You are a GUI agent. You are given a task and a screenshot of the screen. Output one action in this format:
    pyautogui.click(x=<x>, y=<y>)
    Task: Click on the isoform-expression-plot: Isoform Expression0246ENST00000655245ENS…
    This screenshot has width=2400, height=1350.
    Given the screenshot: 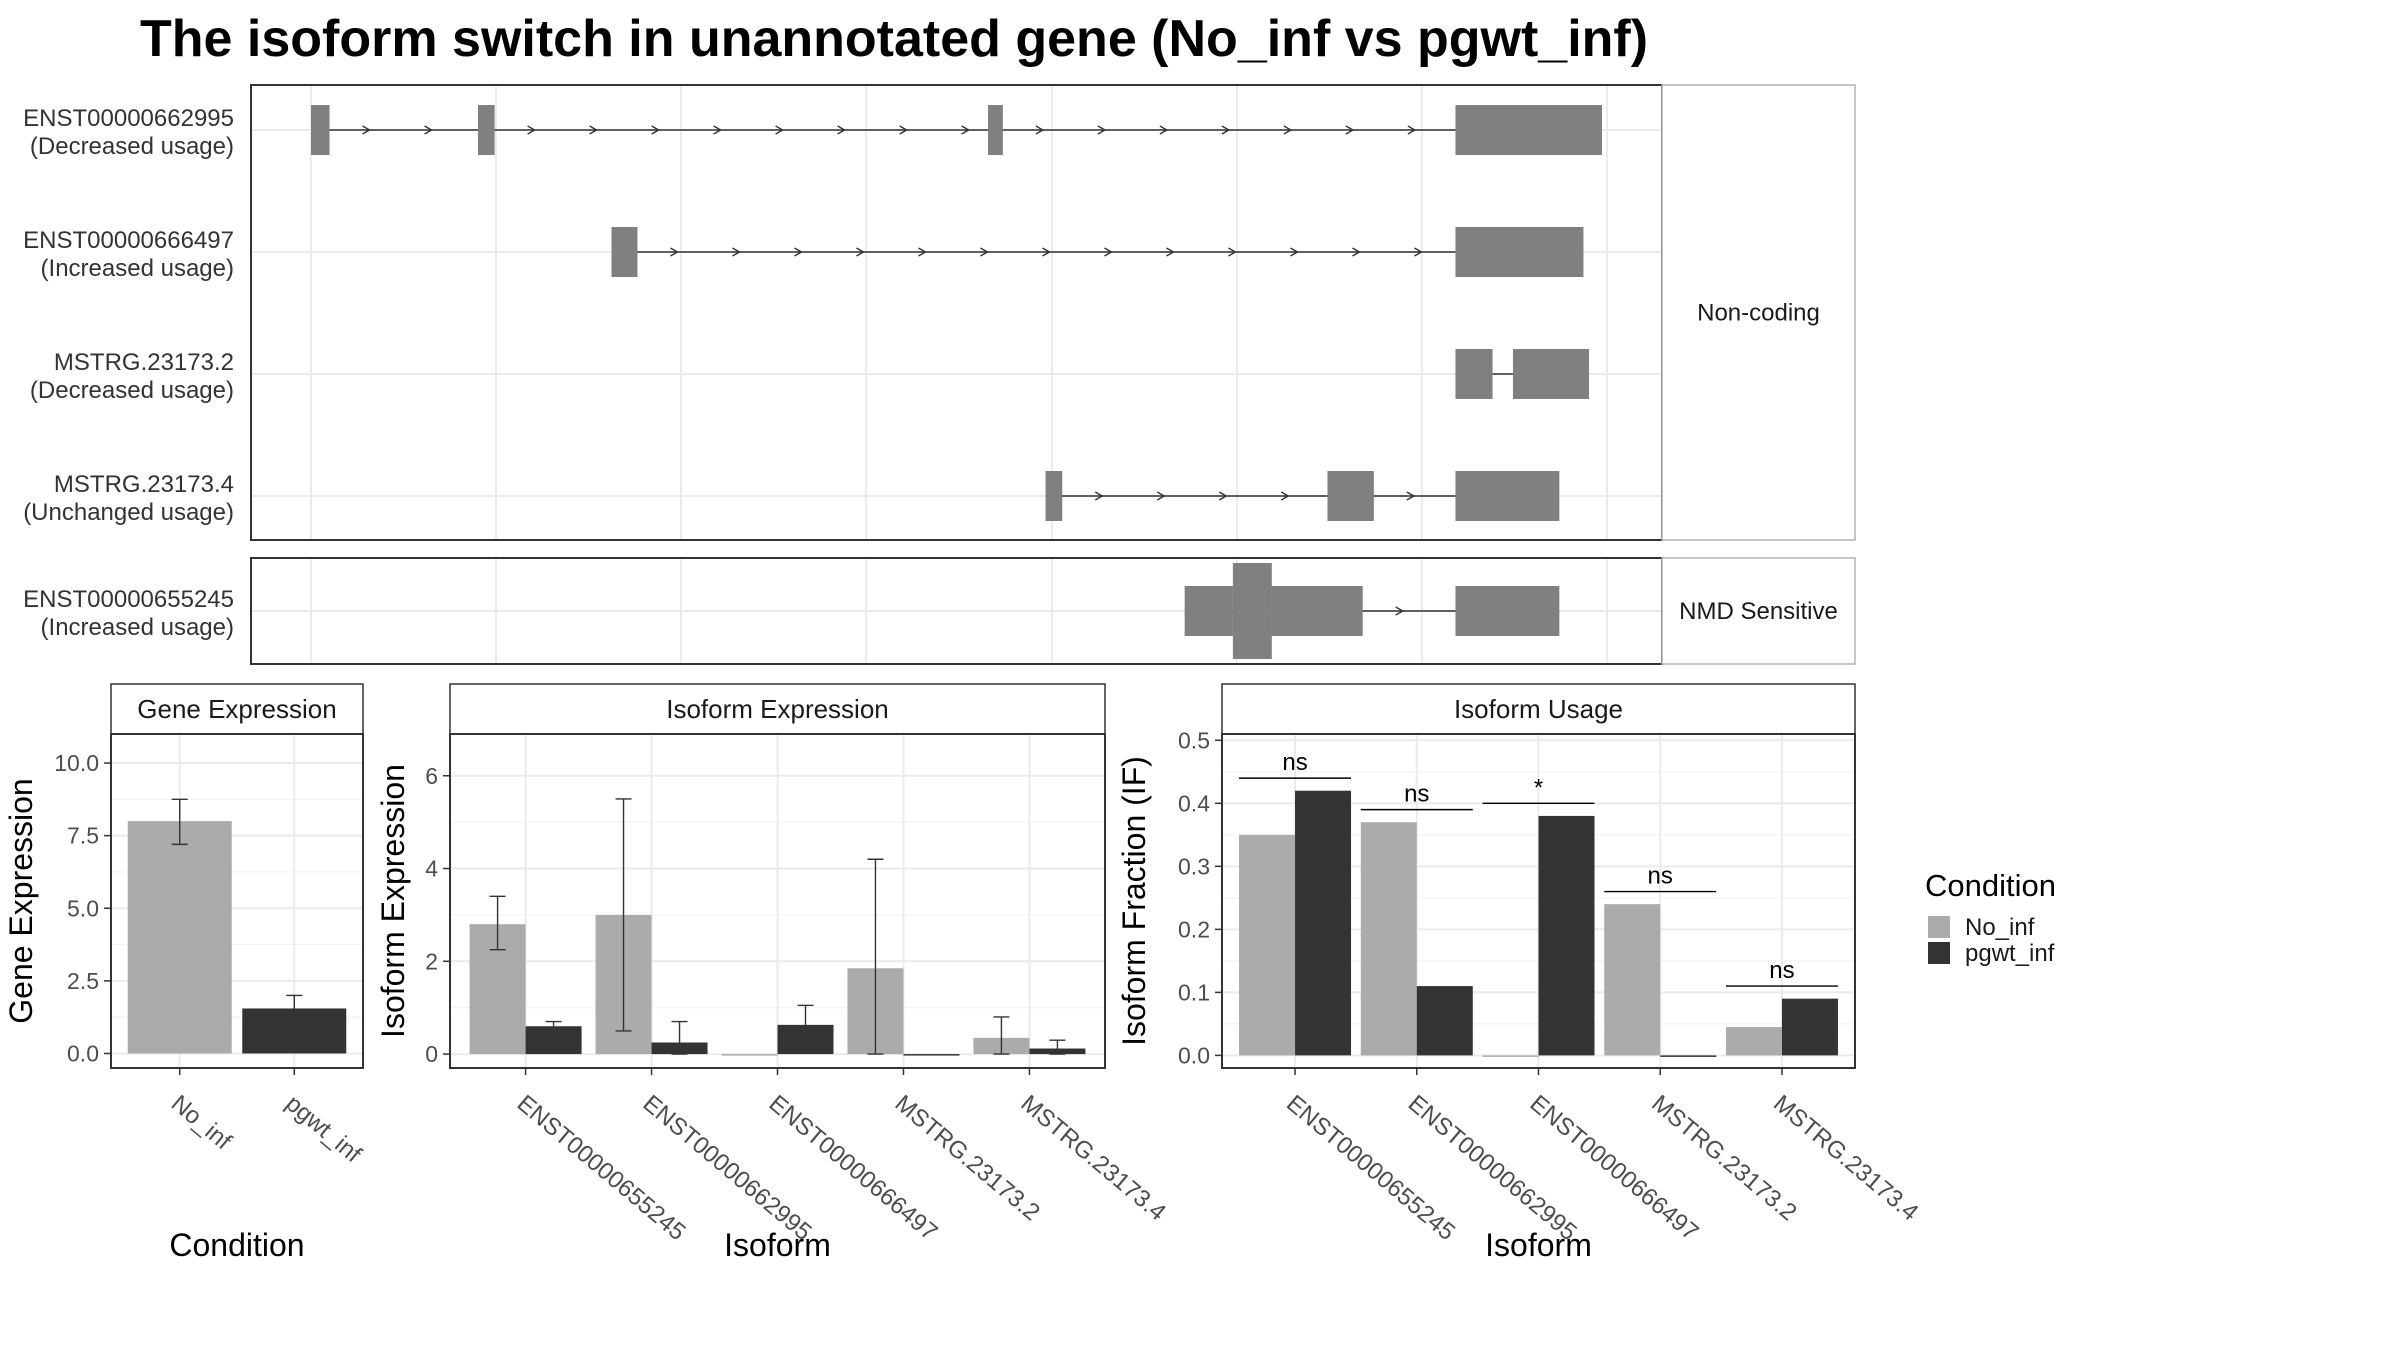 What is the action you would take?
    pyautogui.click(x=773, y=973)
    